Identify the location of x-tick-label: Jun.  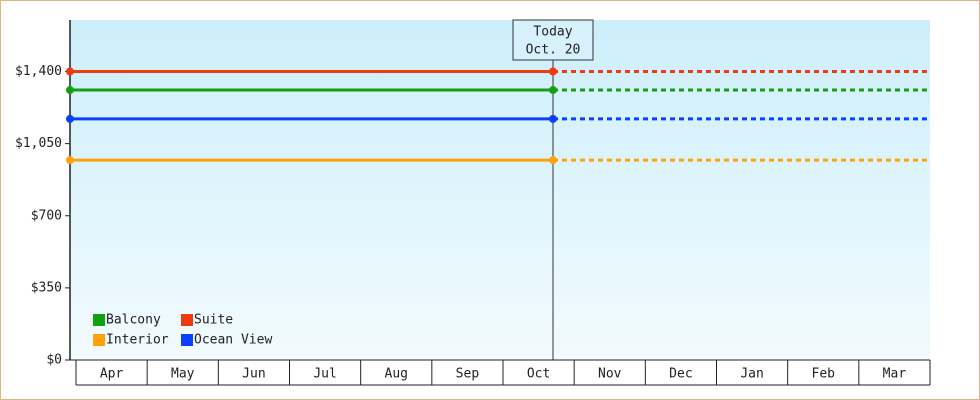
(253, 374).